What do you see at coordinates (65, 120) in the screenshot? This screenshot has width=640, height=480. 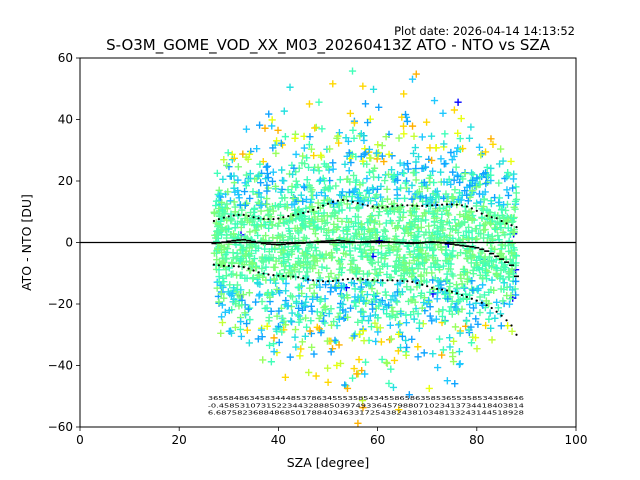 I see `y-tick-label: 40` at bounding box center [65, 120].